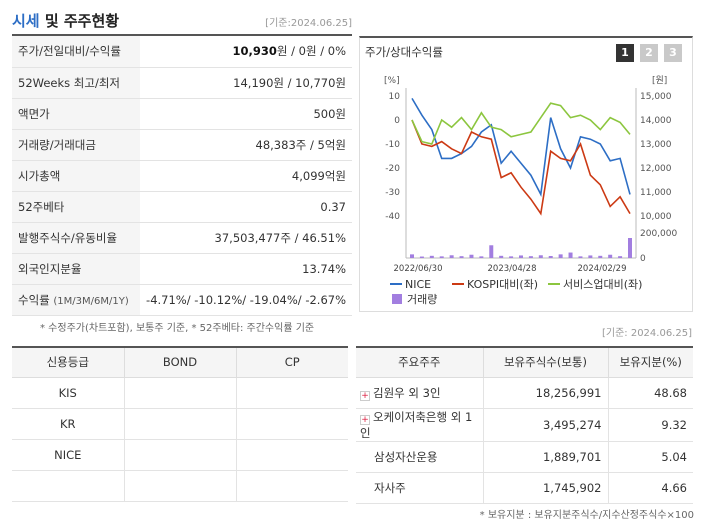 The image size is (702, 525). Describe the element at coordinates (182, 145) in the screenshot. I see `info-row: 거래량/거래대금 48,383주 / 5억원` at that location.